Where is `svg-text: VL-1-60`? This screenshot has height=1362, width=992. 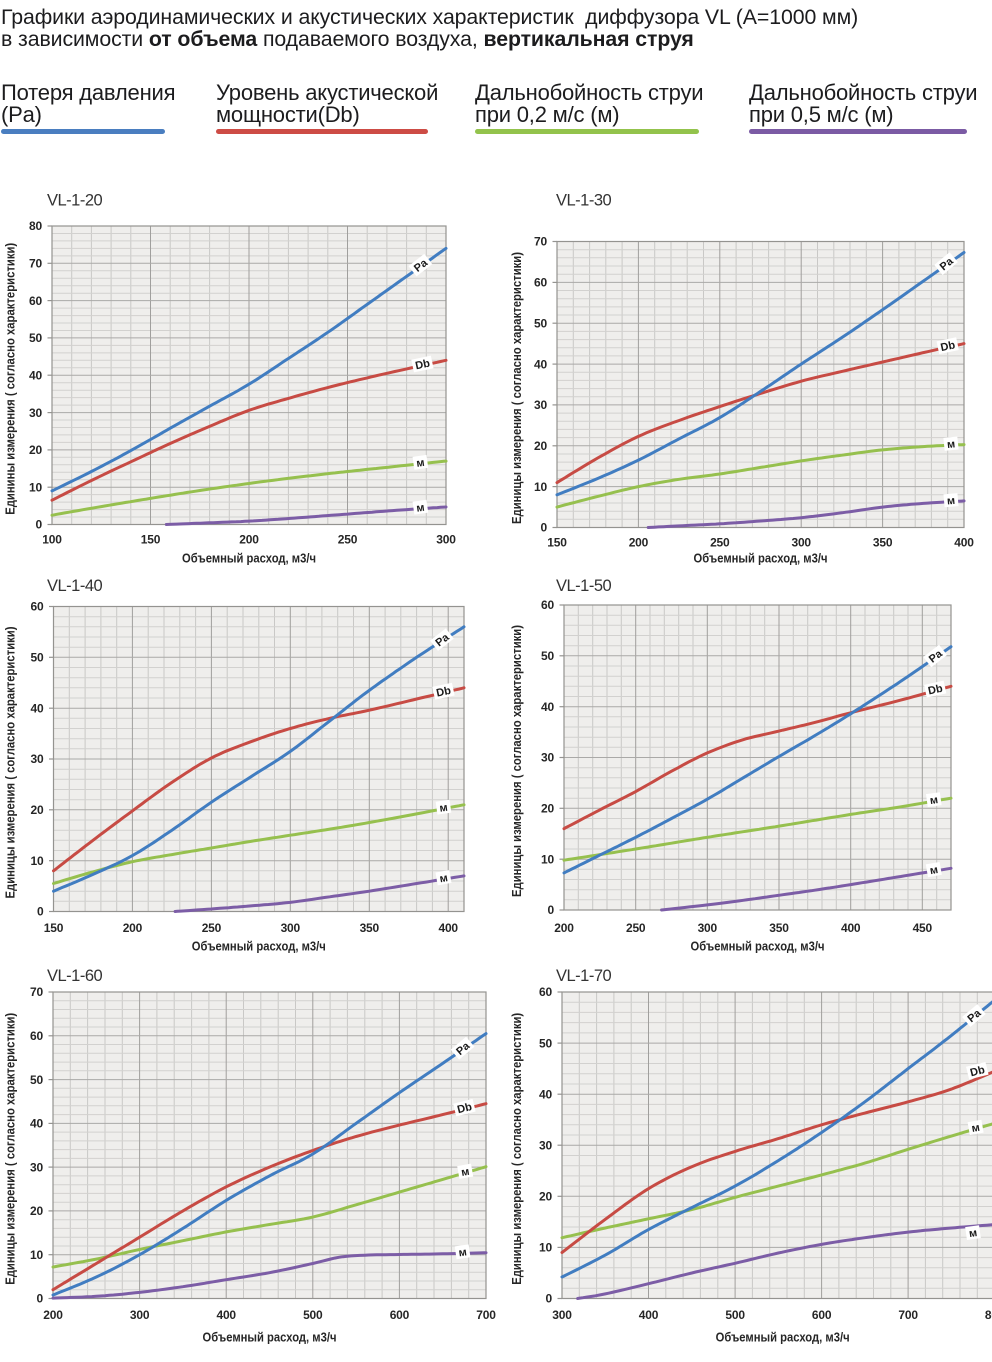
svg-text: VL-1-60 is located at coordinates (75, 976).